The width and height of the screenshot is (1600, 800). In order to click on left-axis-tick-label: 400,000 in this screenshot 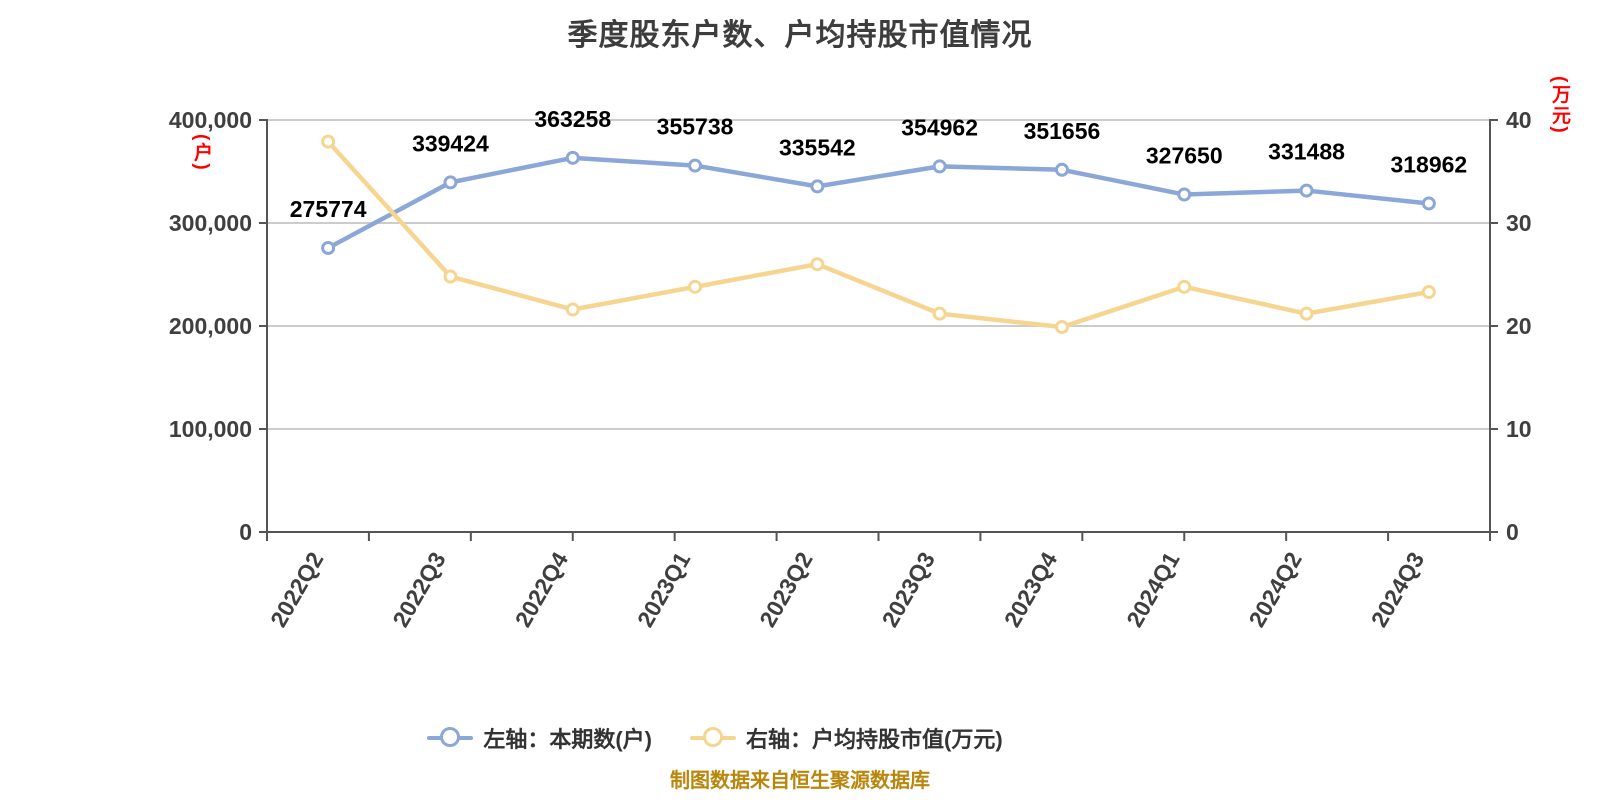, I will do `click(210, 120)`.